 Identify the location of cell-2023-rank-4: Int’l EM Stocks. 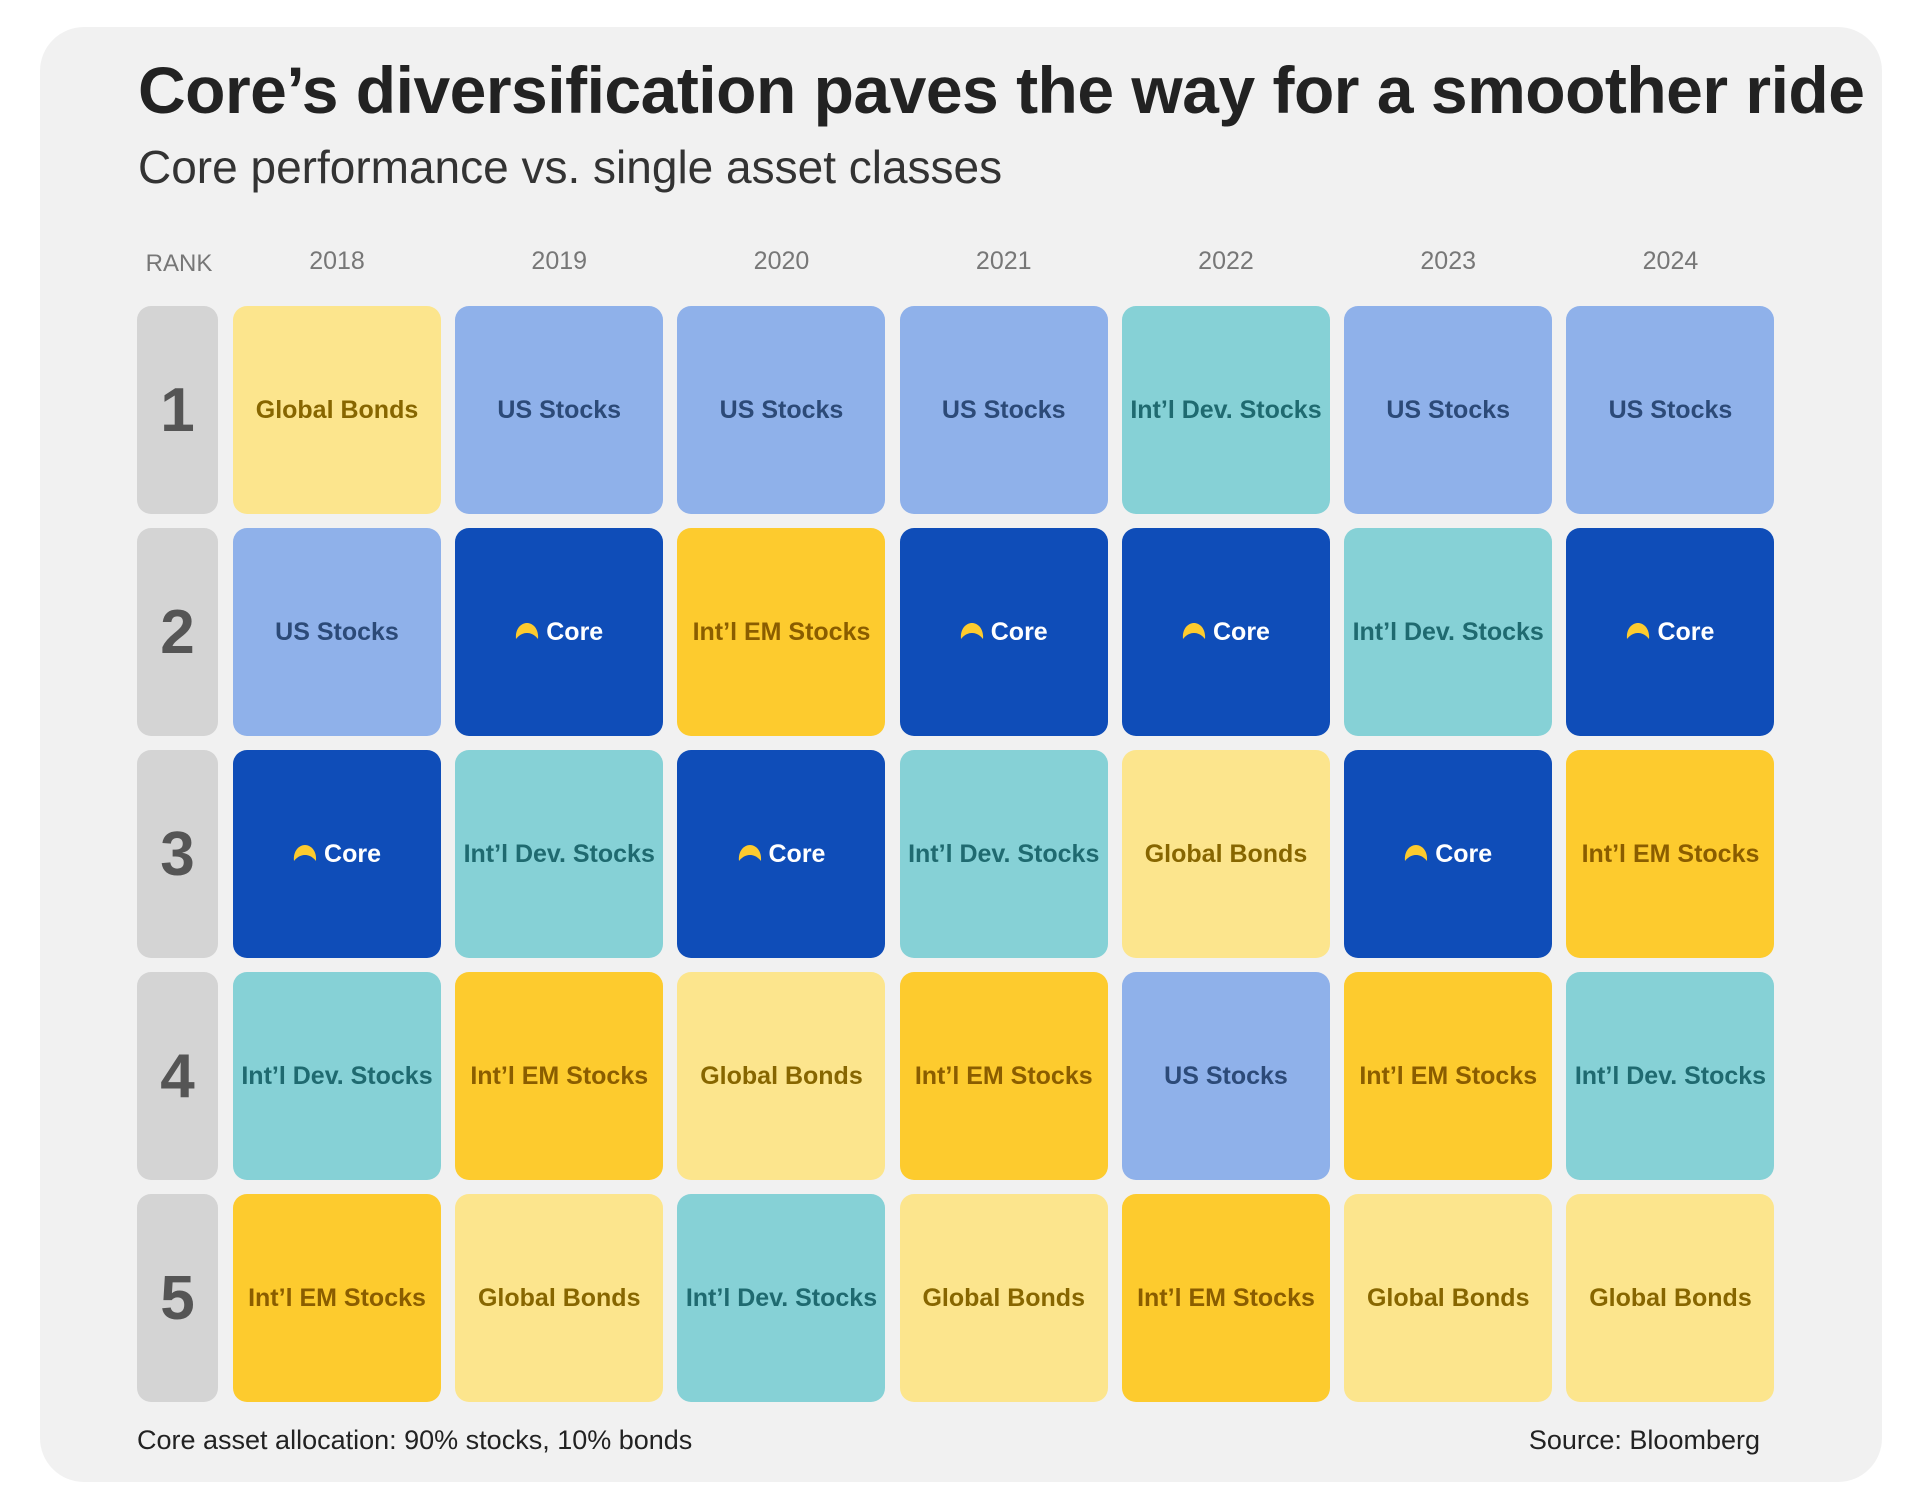
(1448, 1076).